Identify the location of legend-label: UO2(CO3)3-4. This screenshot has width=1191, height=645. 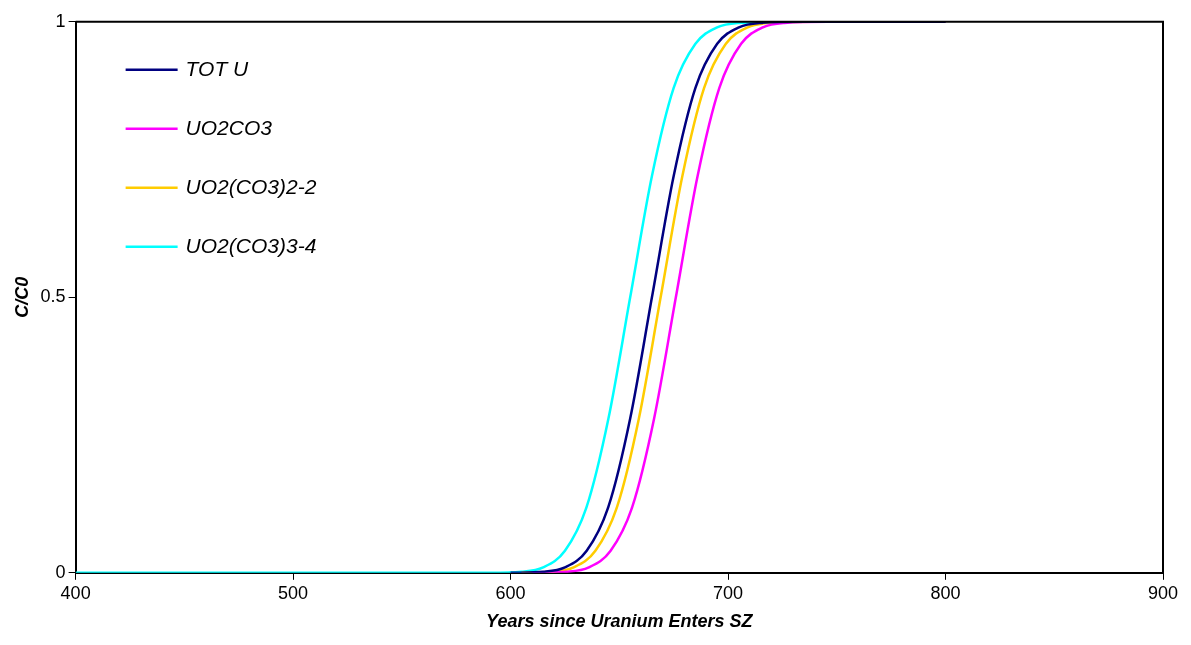
(251, 245).